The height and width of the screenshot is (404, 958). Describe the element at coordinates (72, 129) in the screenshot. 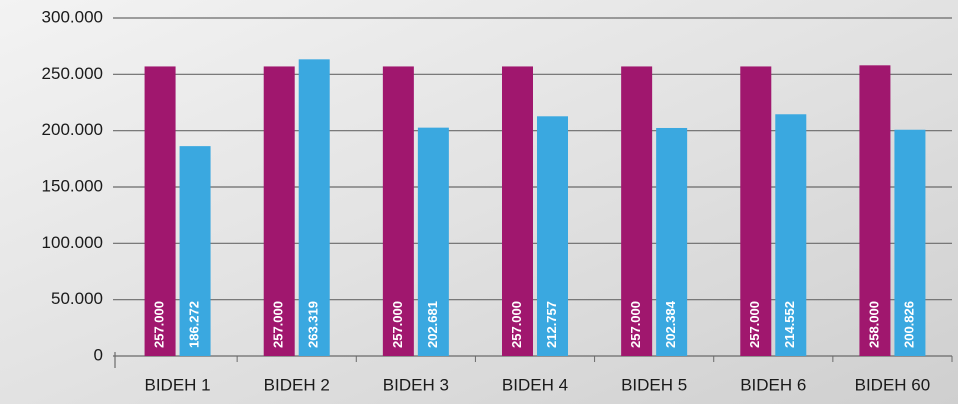

I see `y-tick-label: 200.000` at that location.